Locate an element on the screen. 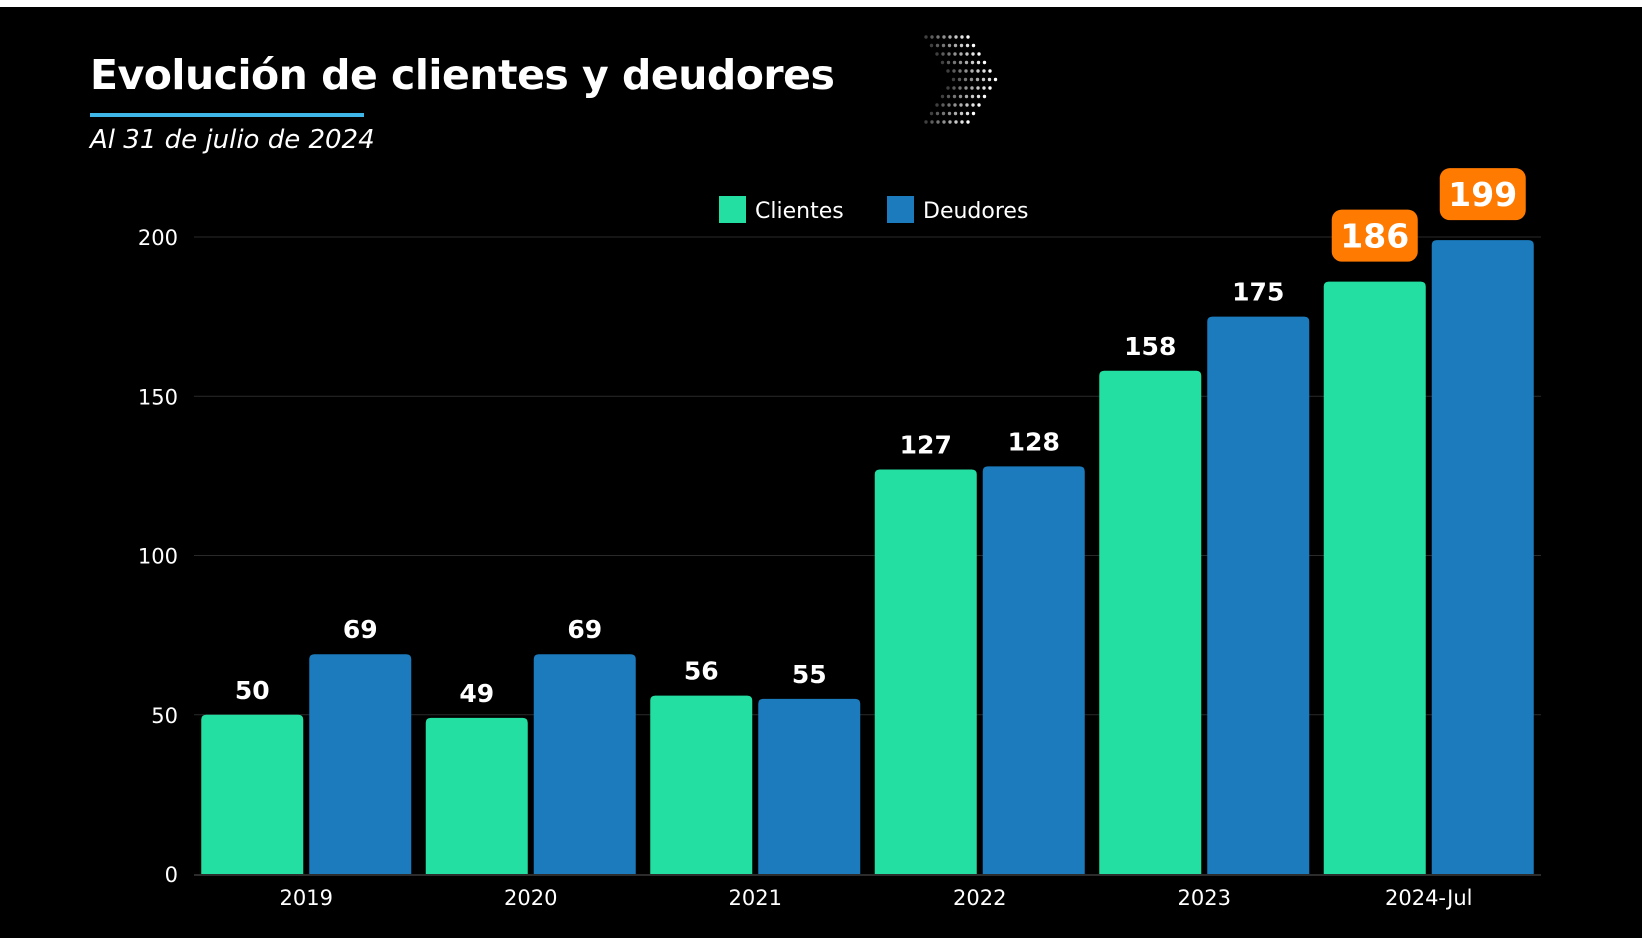  legend-label: Deudores is located at coordinates (975, 211).